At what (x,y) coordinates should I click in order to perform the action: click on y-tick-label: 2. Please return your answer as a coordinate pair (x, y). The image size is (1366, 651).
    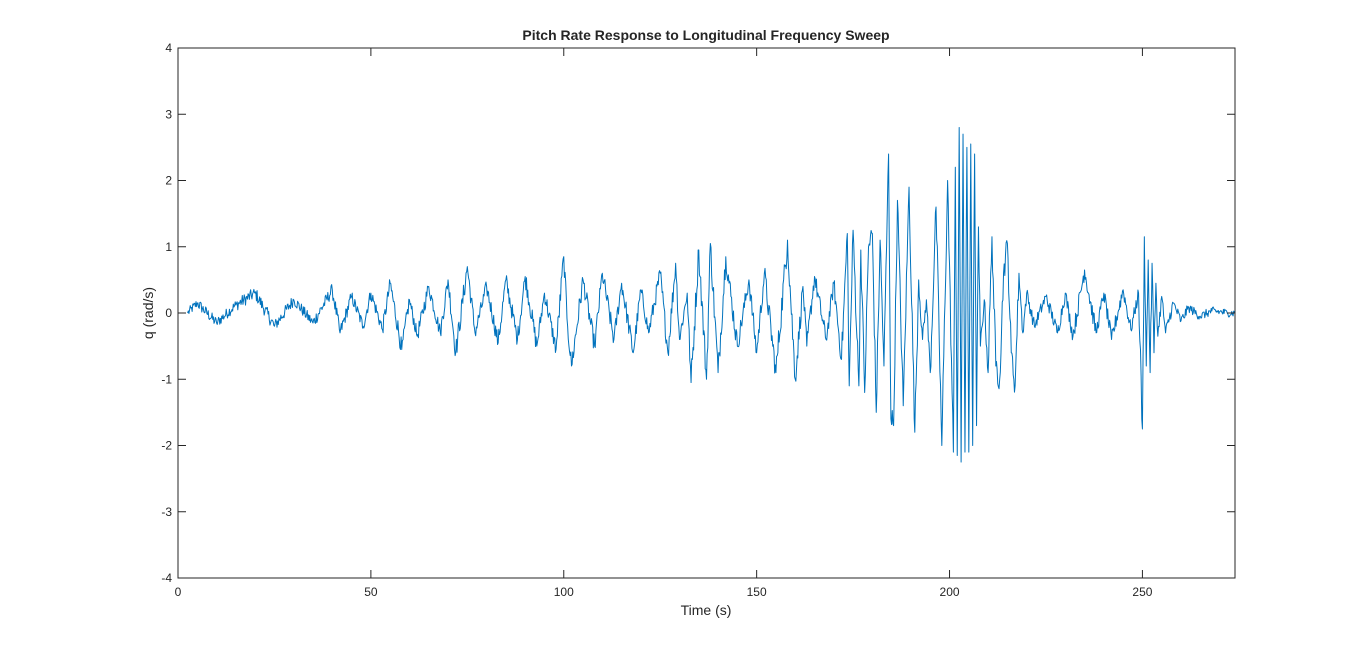
    Looking at the image, I should click on (168, 181).